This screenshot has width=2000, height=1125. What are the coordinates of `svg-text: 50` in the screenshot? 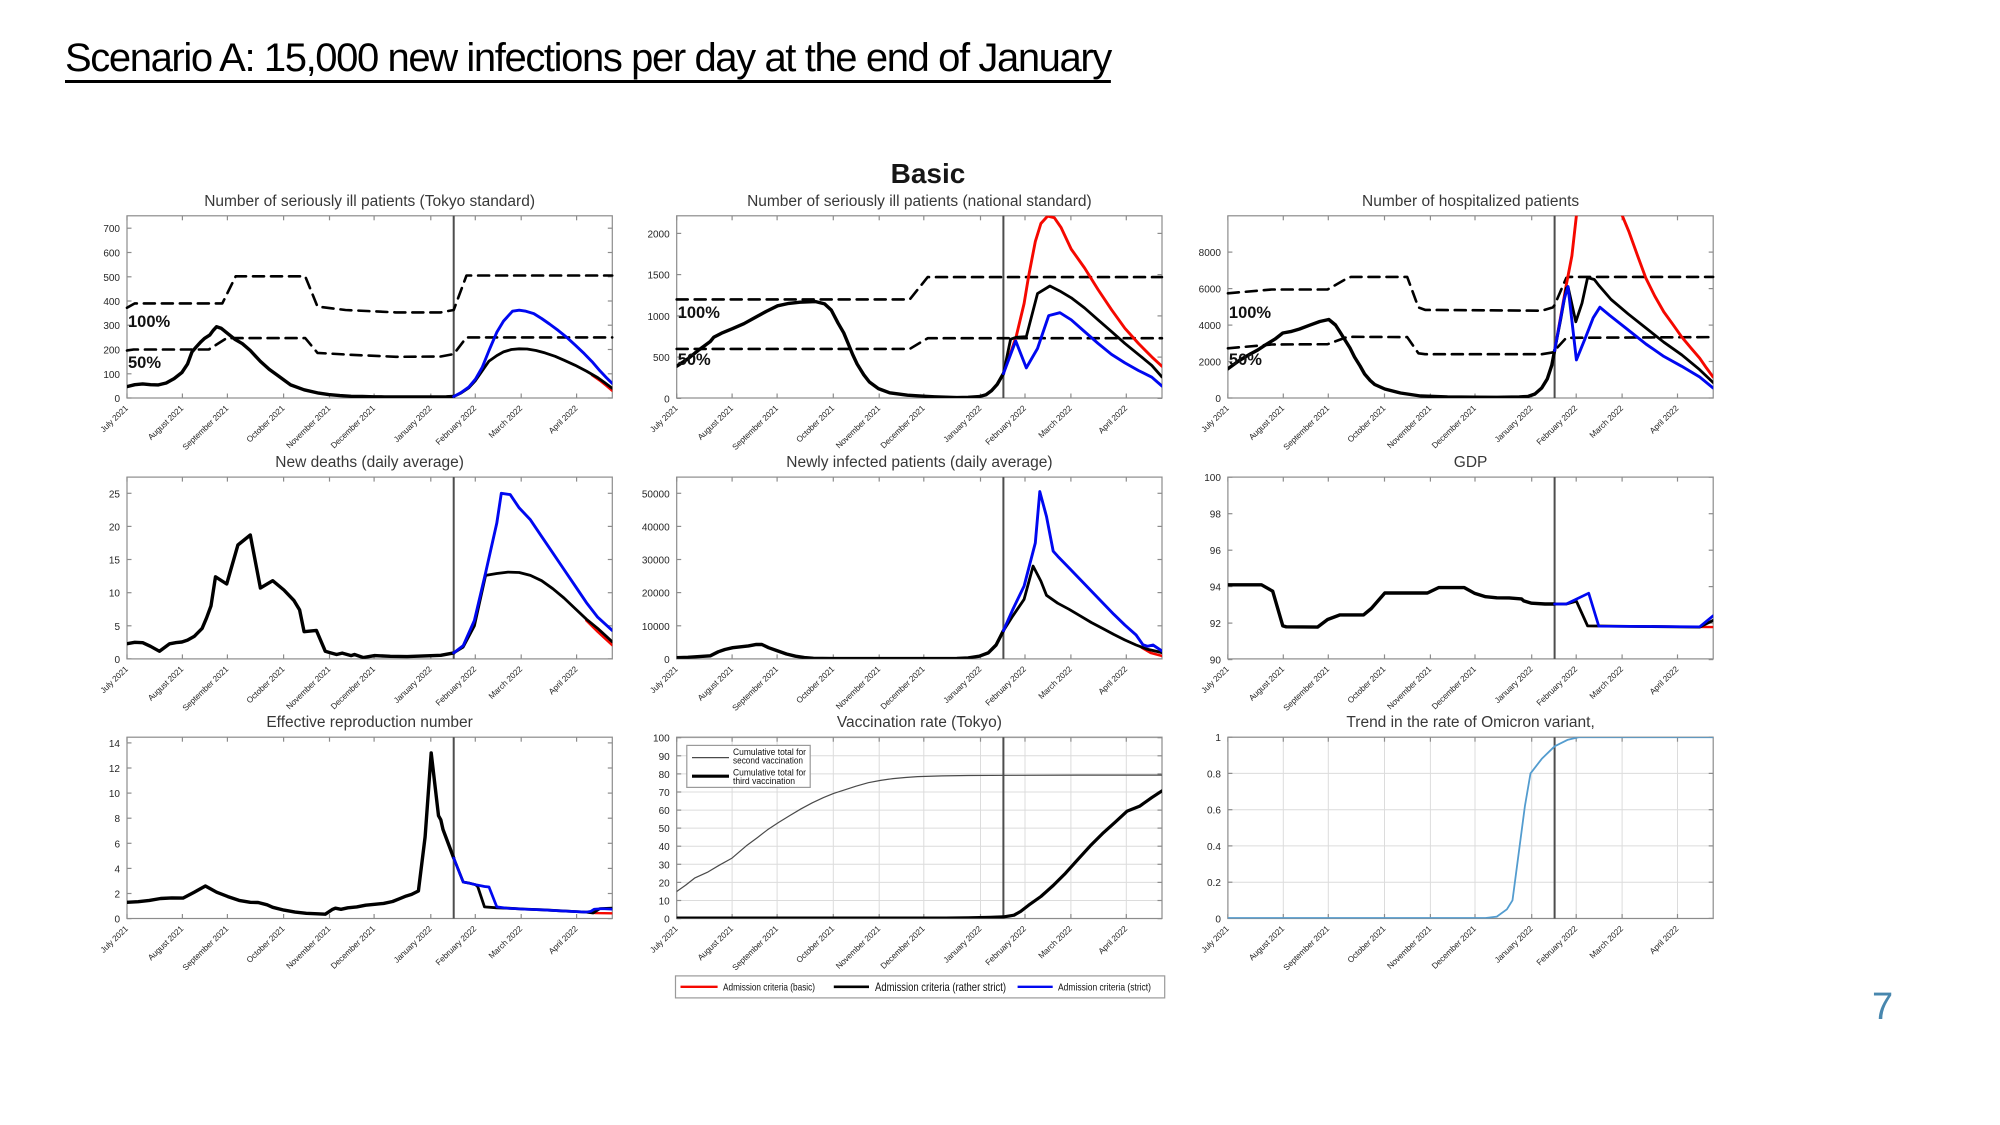 It's located at (665, 829).